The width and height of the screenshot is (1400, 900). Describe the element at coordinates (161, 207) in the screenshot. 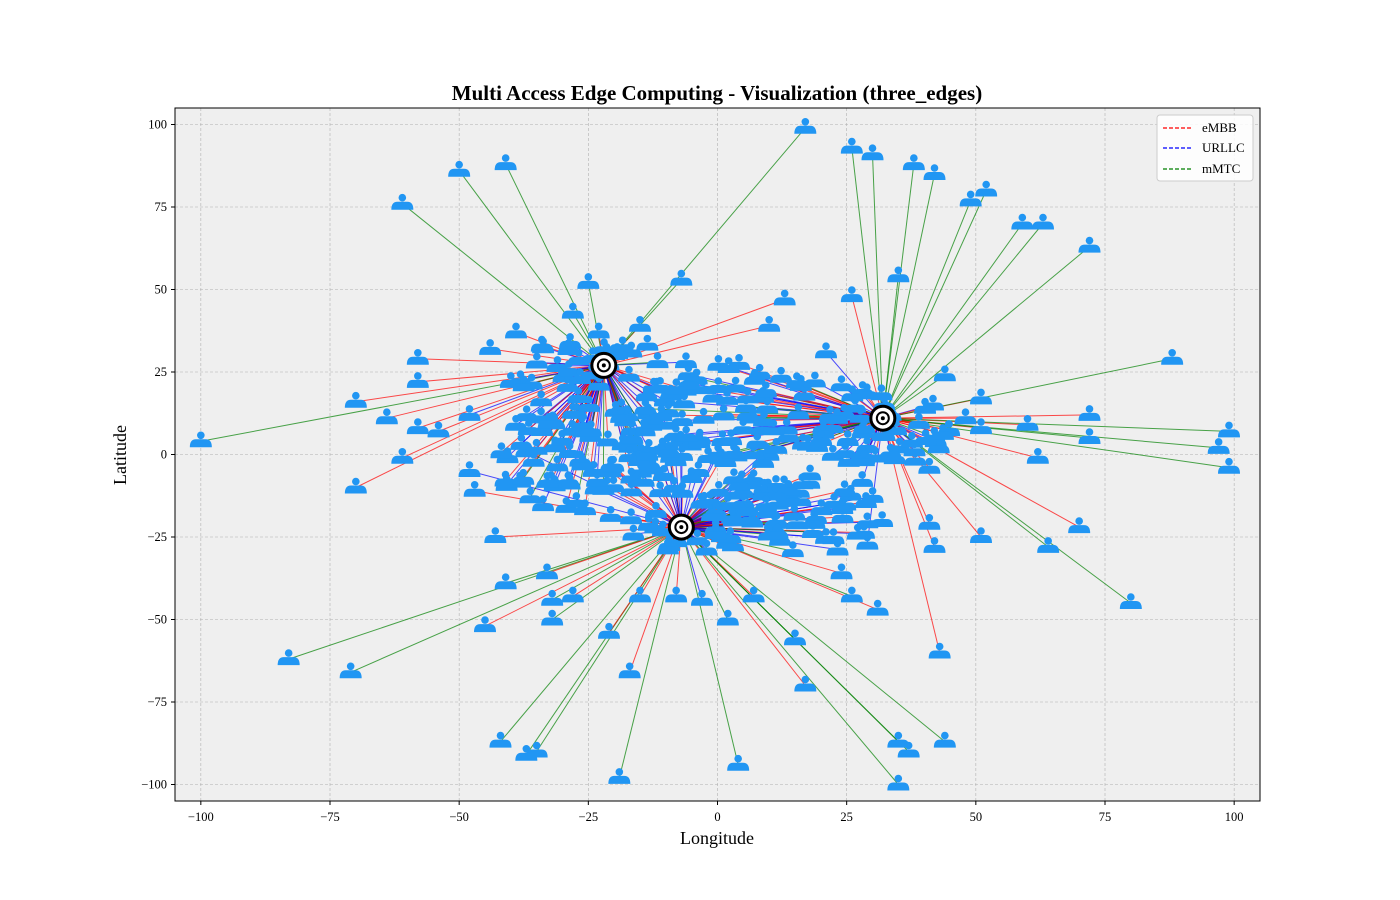

I see `y-tick-label: 75` at that location.